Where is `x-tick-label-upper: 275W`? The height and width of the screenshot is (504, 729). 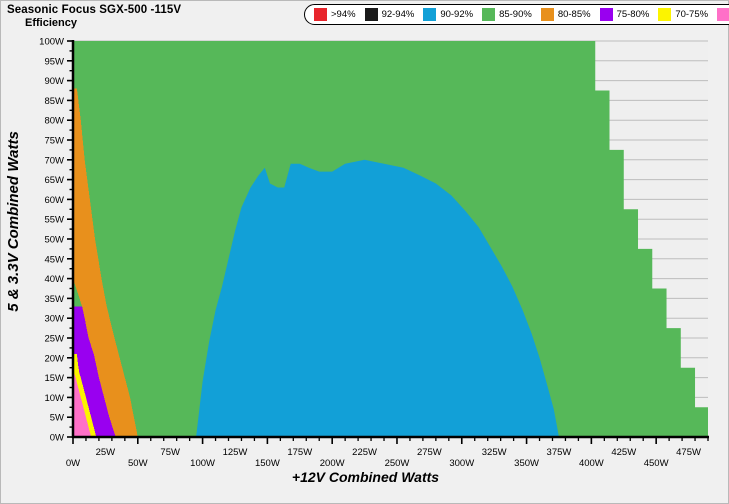 x-tick-label-upper: 275W is located at coordinates (429, 452).